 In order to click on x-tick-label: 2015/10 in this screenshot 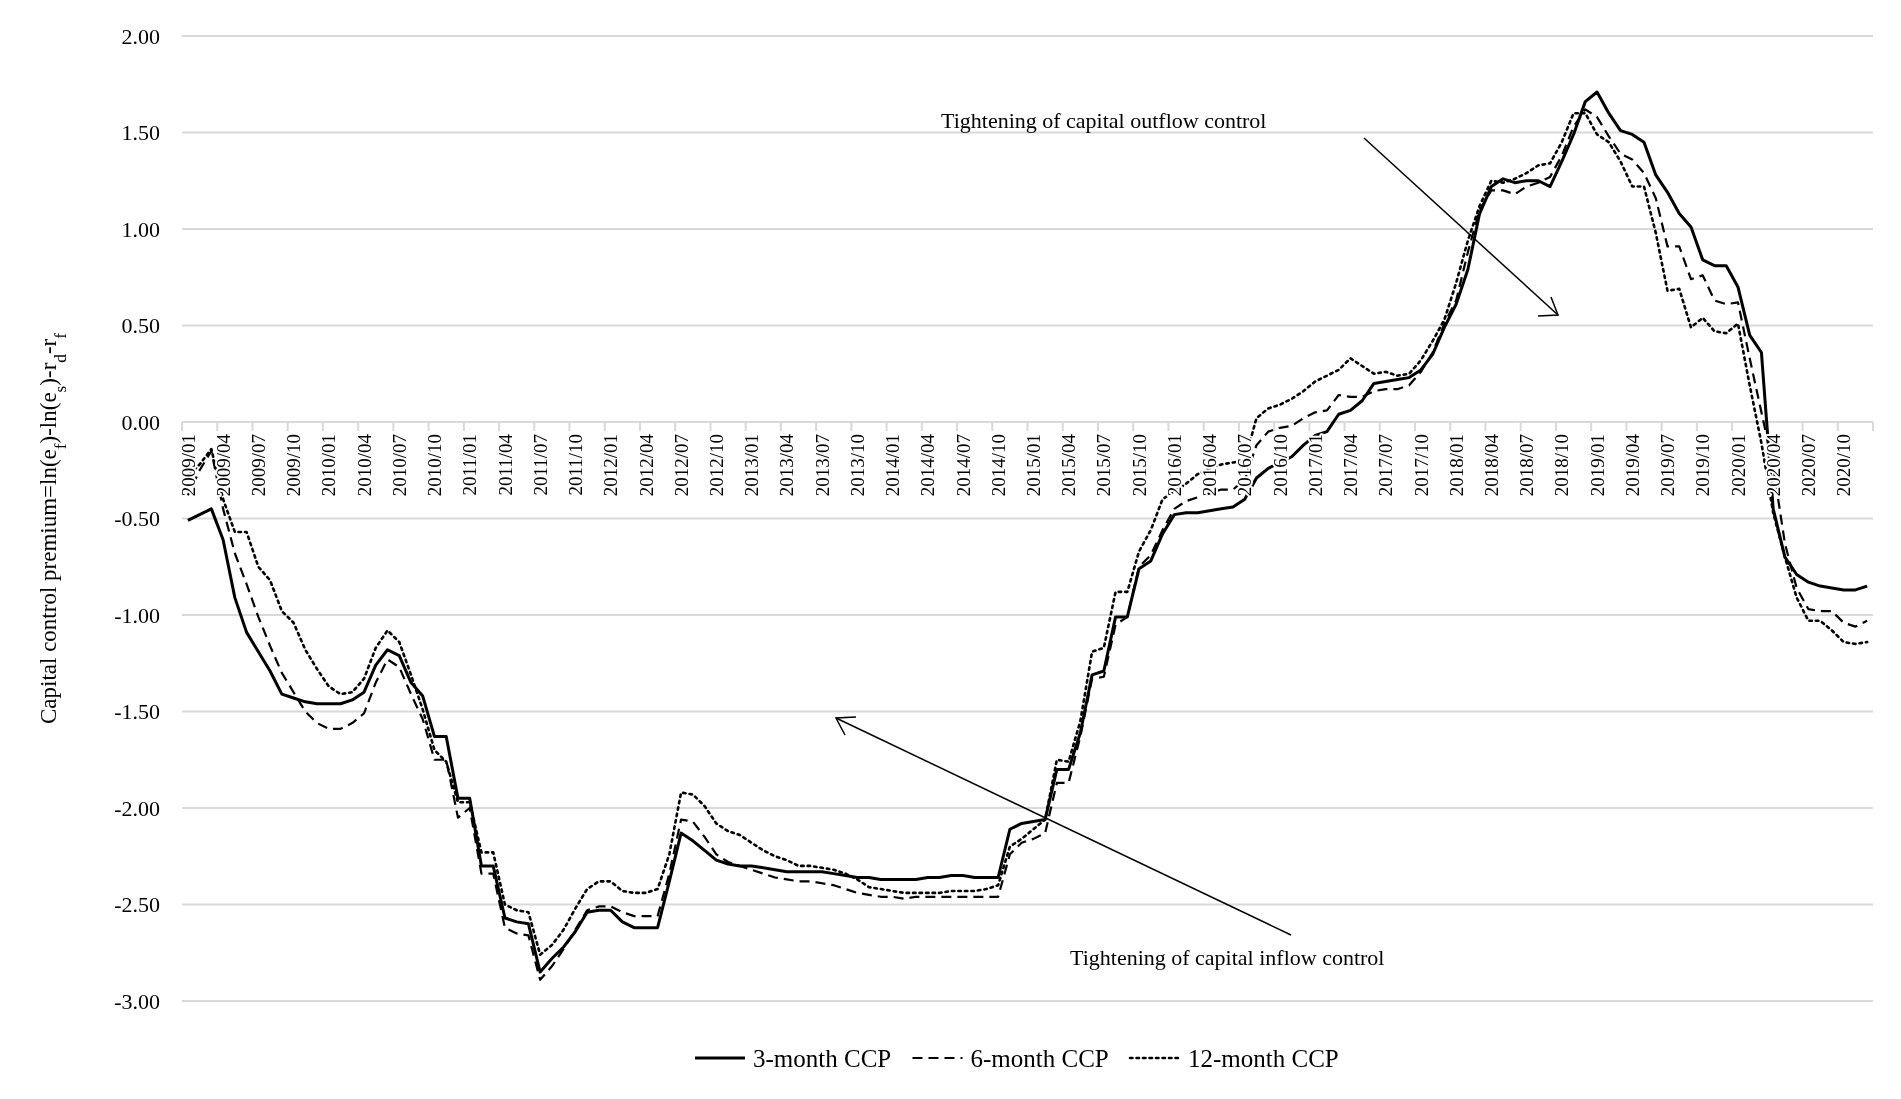, I will do `click(1139, 465)`.